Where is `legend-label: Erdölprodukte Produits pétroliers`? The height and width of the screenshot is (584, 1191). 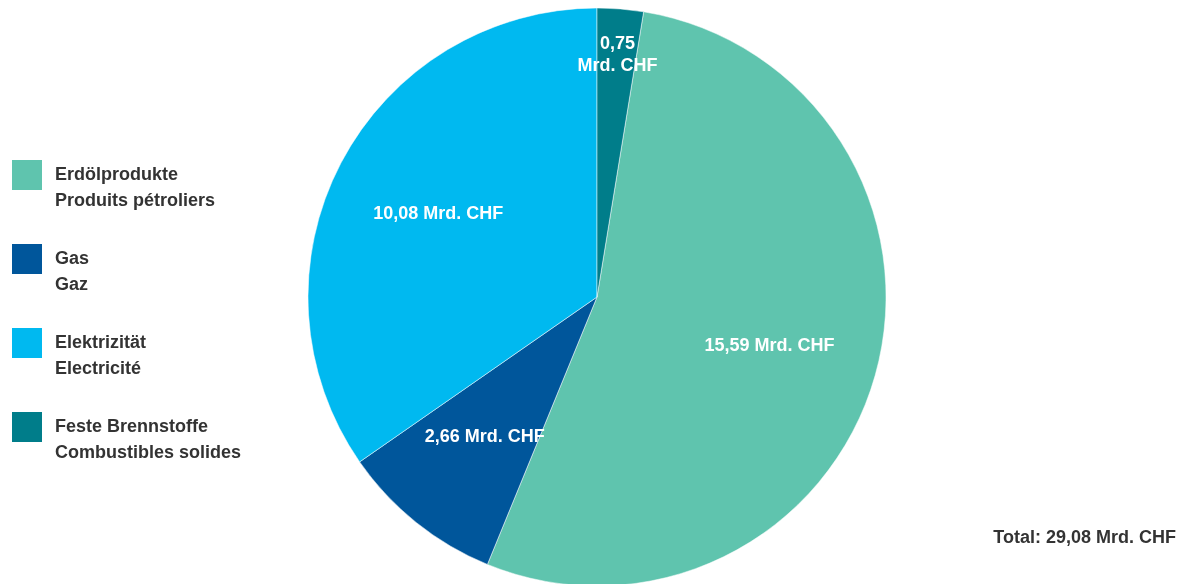 legend-label: Erdölprodukte Produits pétroliers is located at coordinates (135, 187).